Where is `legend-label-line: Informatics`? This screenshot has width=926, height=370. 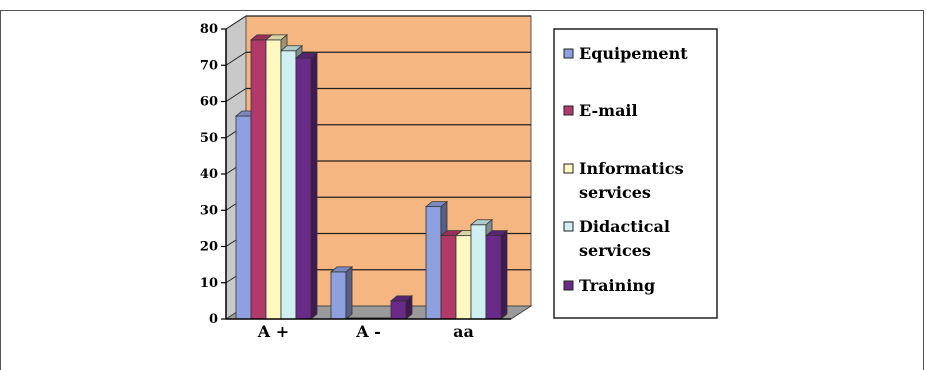 legend-label-line: Informatics is located at coordinates (631, 168).